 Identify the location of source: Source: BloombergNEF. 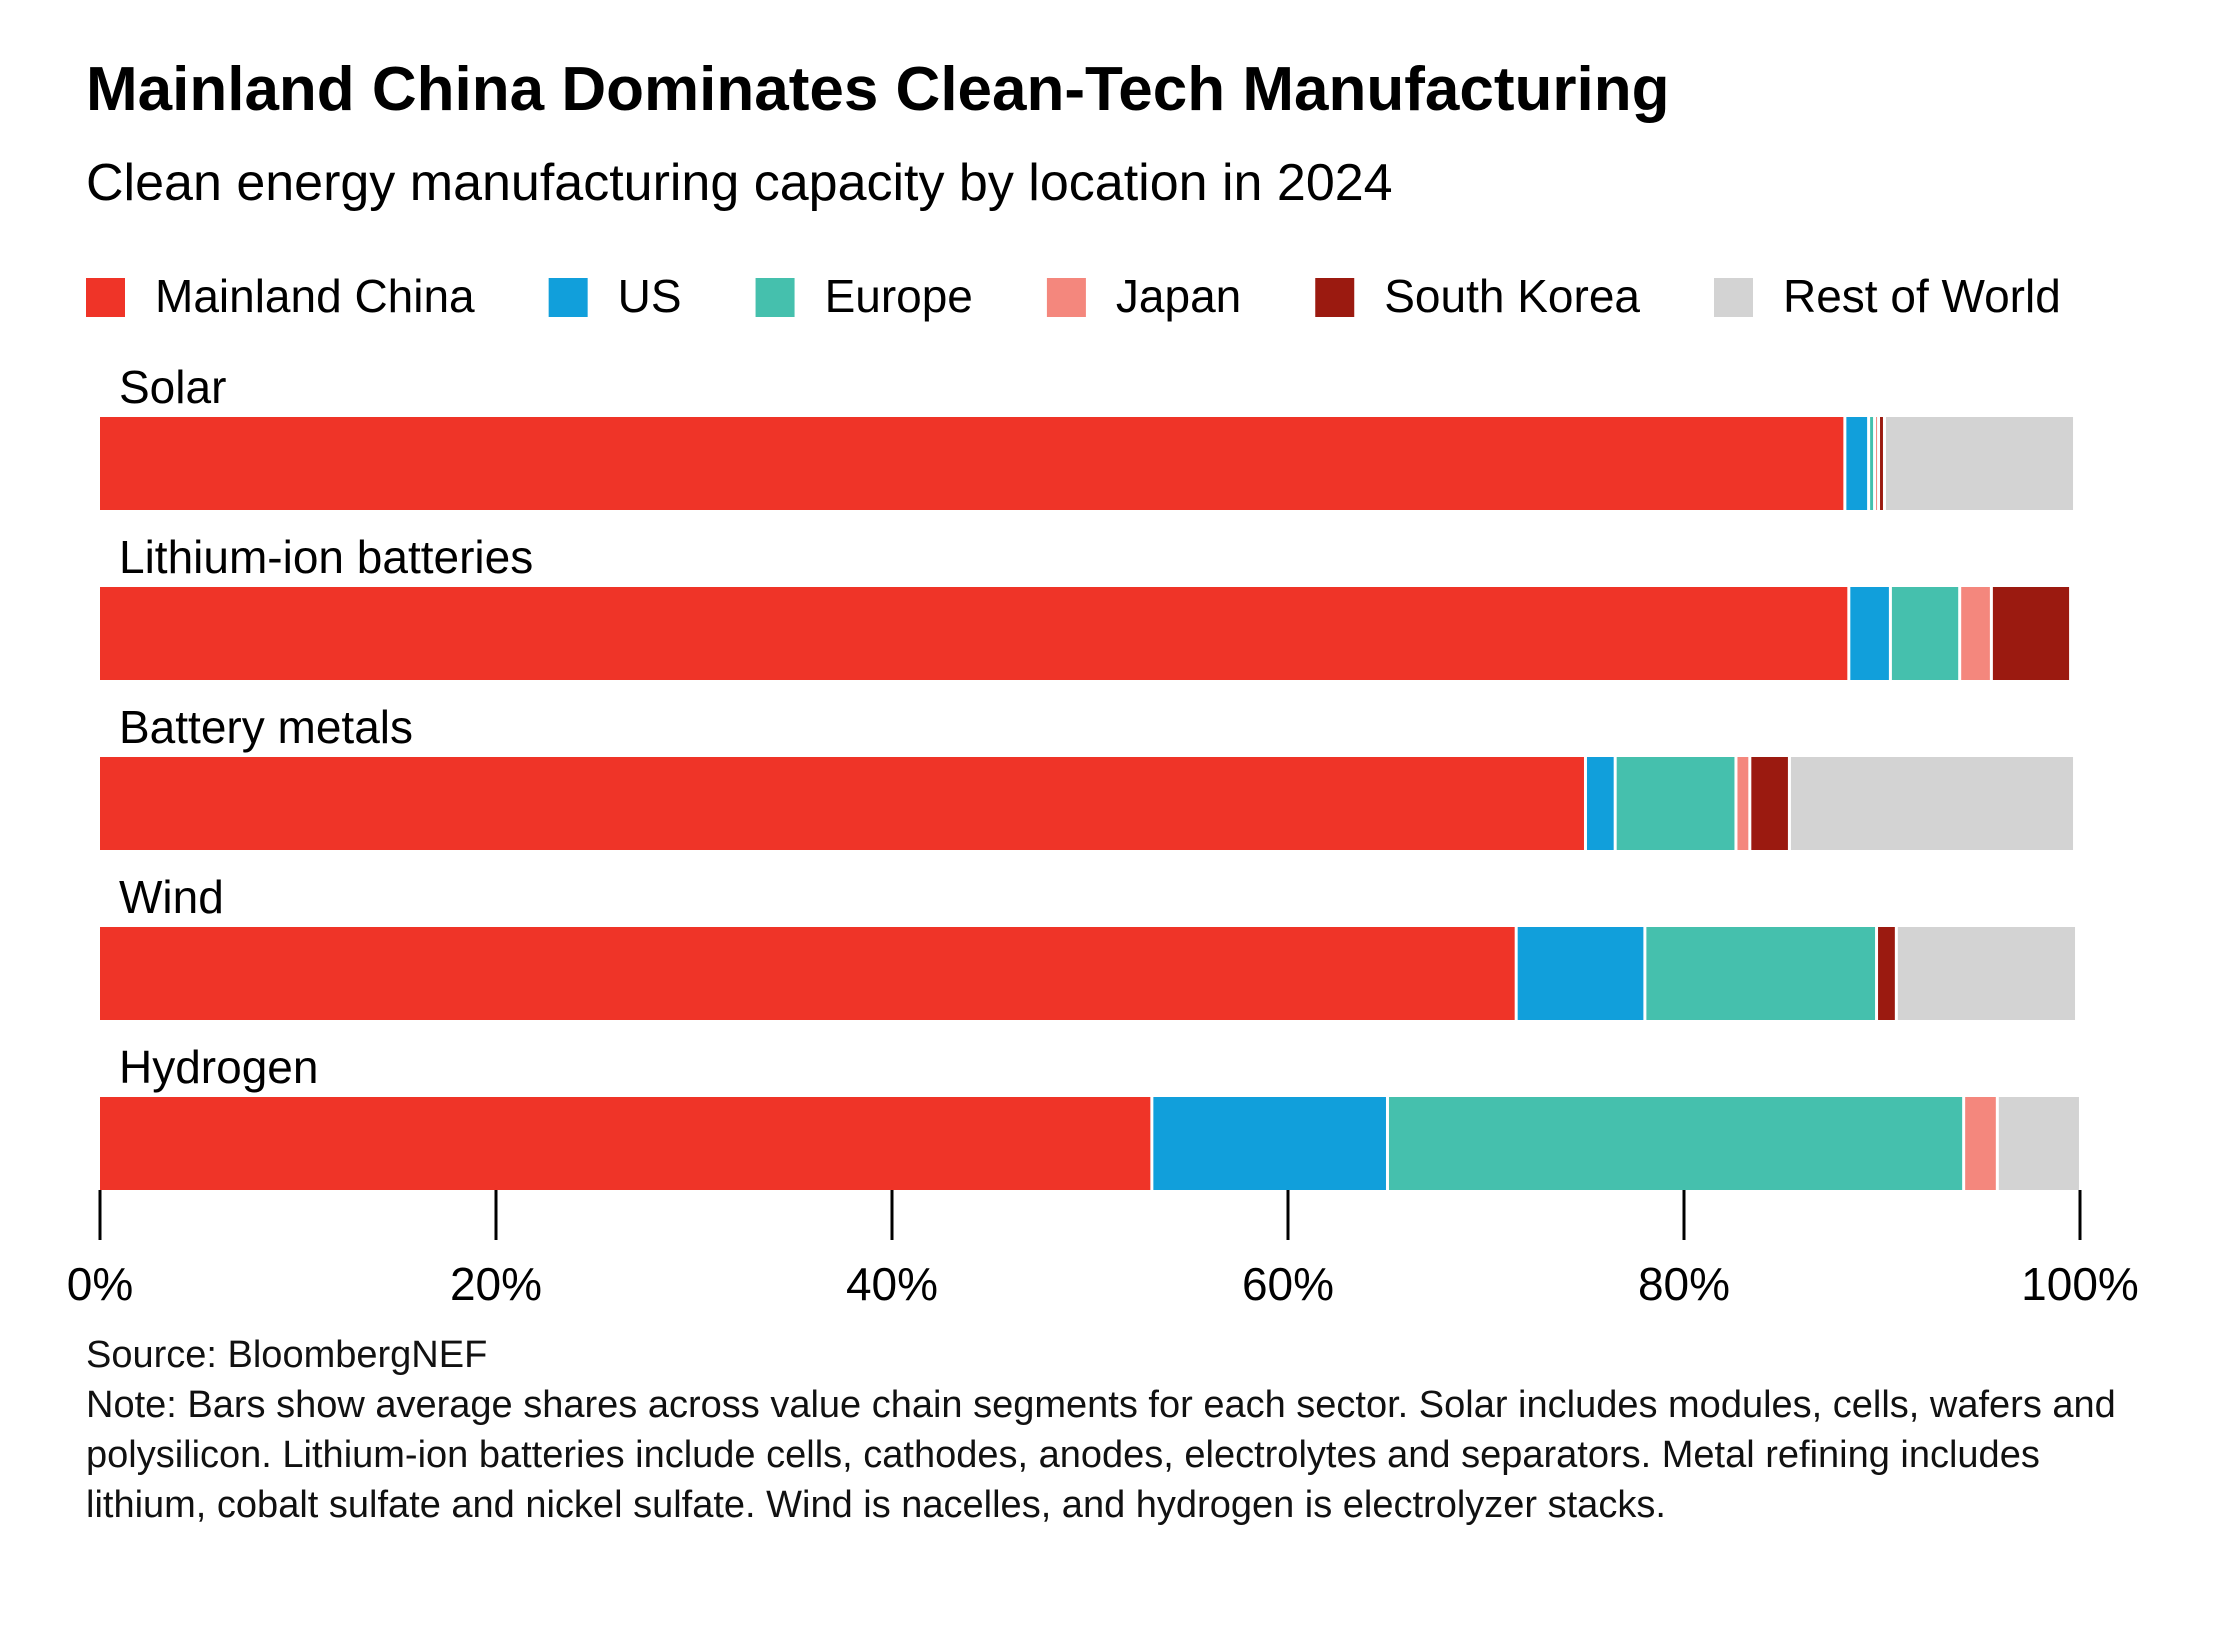
(287, 1355).